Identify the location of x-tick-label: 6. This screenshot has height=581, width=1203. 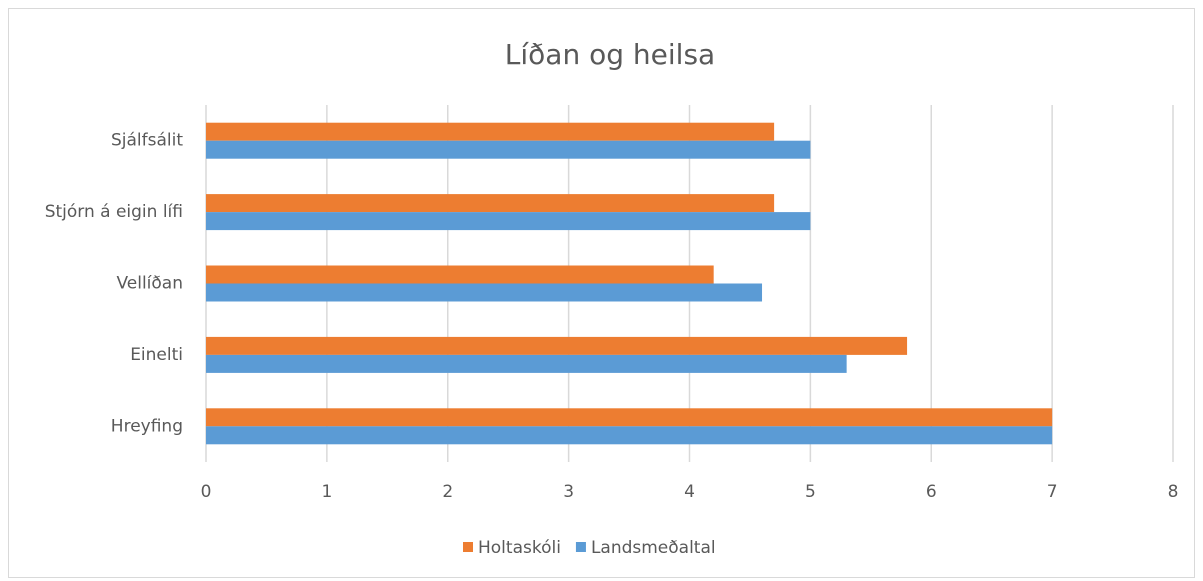
(931, 492).